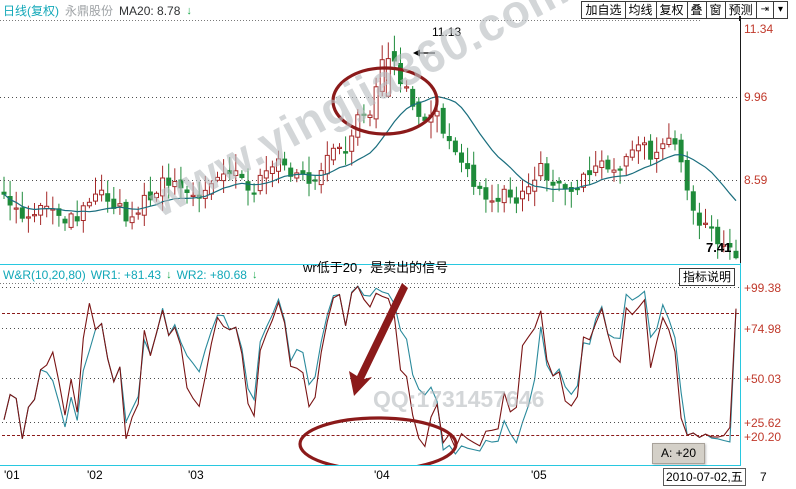 The width and height of the screenshot is (796, 489). Describe the element at coordinates (150, 10) in the screenshot. I see `ma20-value-label: MA20: 8.78` at that location.